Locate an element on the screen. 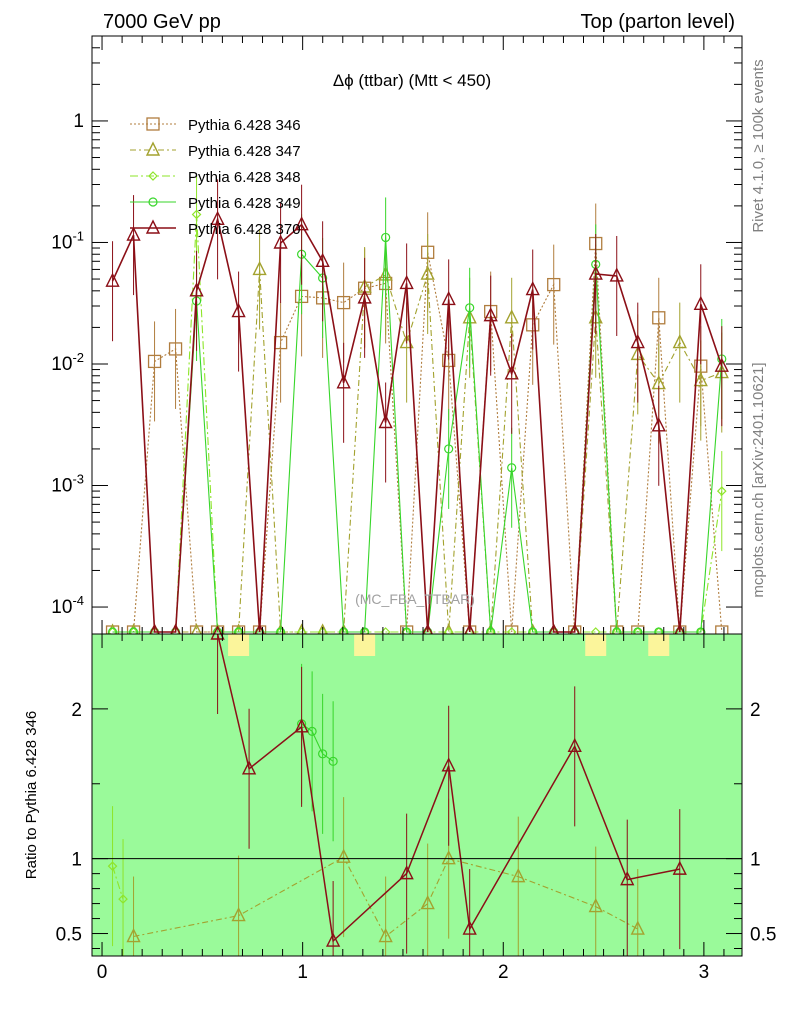  analysis-watermark: (MC_FBA_TTBAR) is located at coordinates (415, 599).